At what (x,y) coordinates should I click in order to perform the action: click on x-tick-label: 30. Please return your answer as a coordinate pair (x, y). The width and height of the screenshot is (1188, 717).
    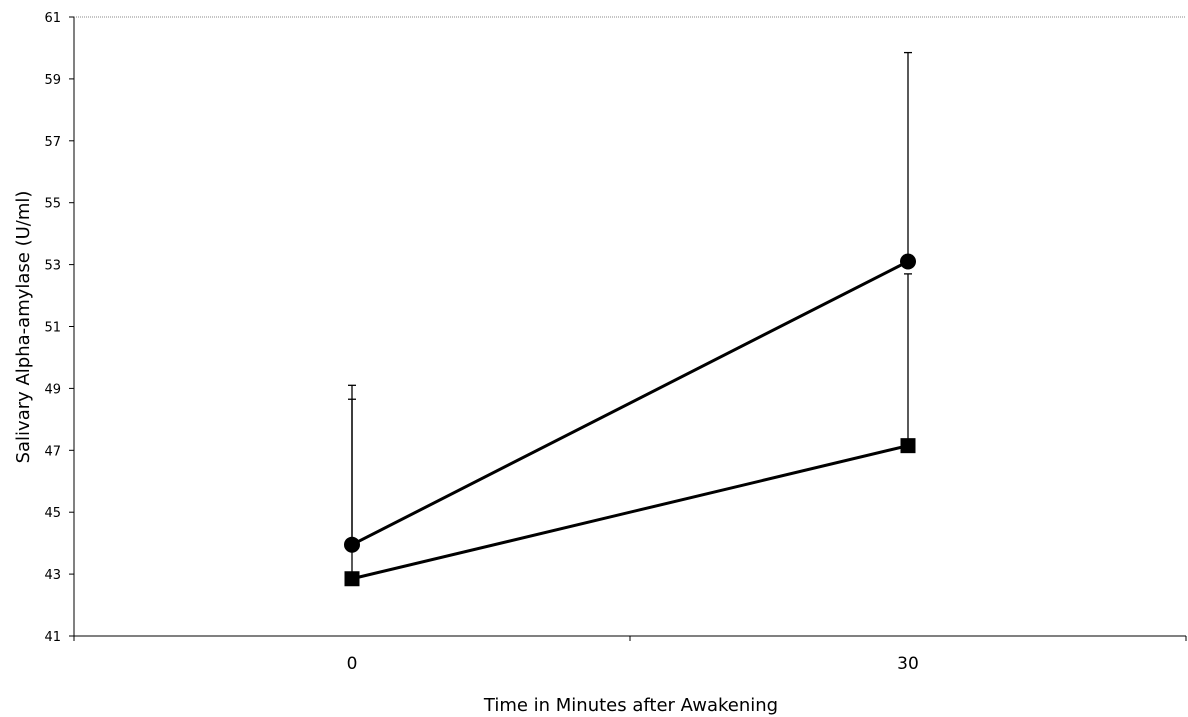
    Looking at the image, I should click on (908, 664).